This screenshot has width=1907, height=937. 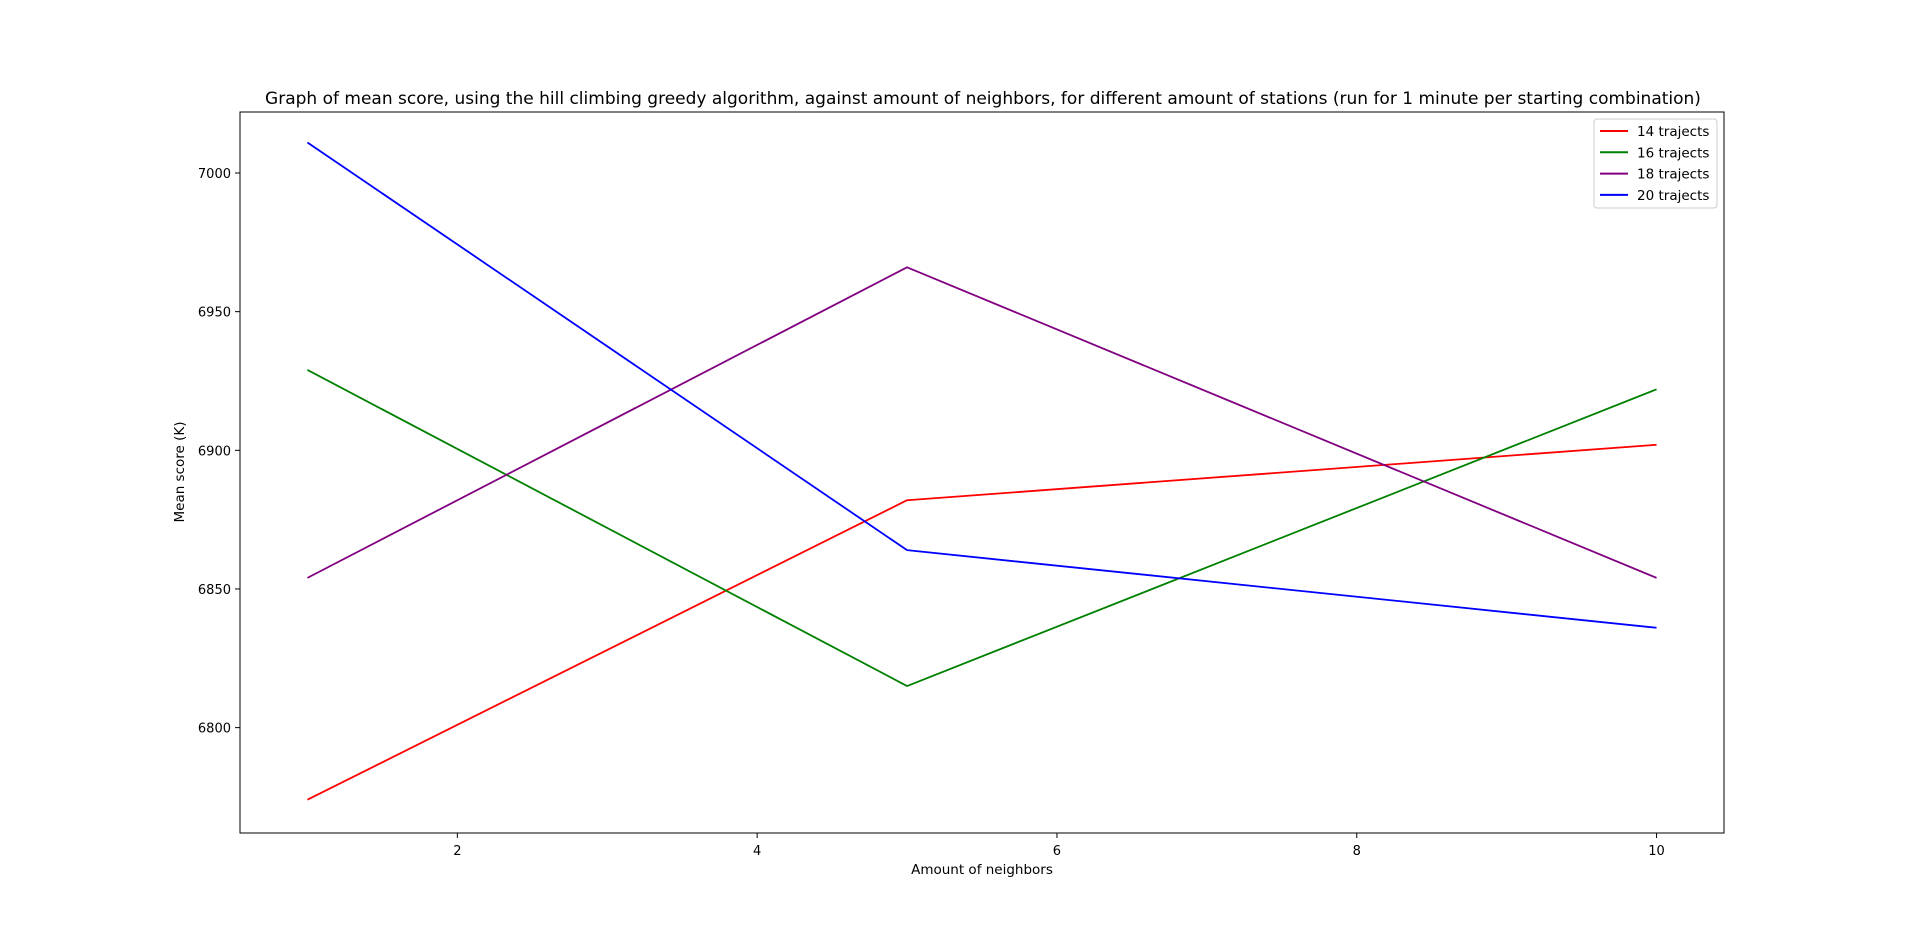 I want to click on y-tick-label: 6900, so click(x=214, y=451).